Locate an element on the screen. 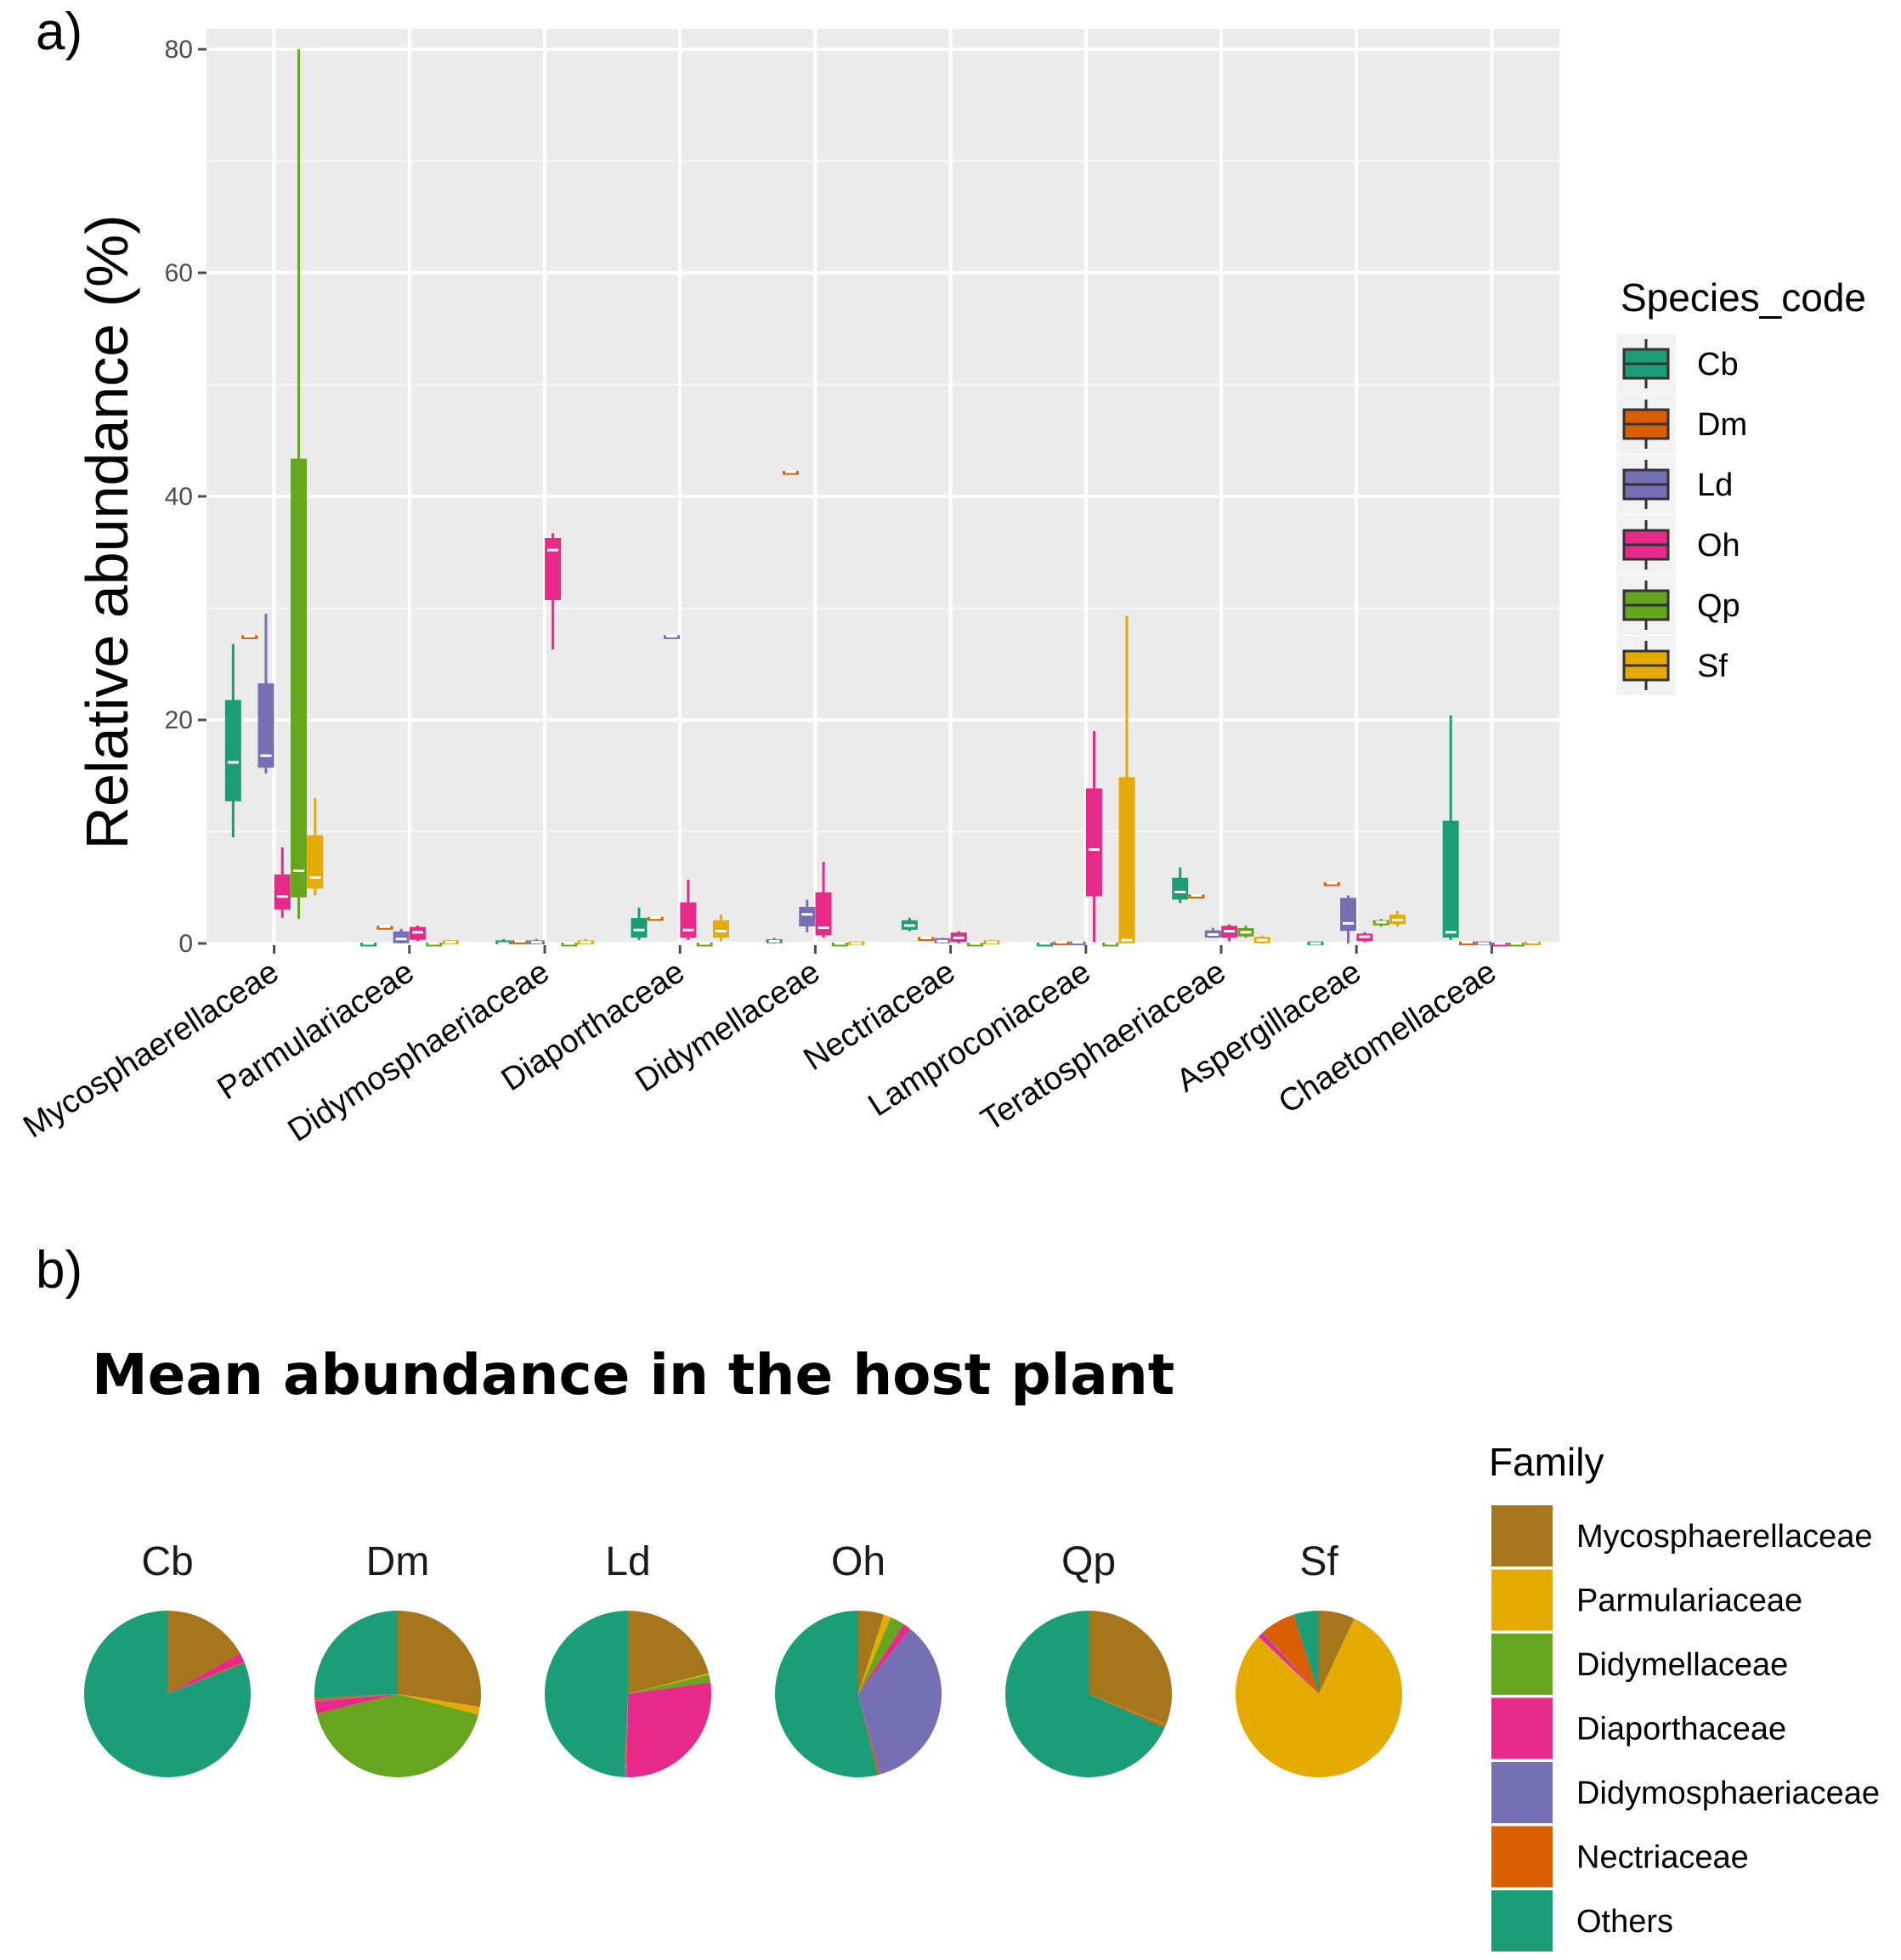  box-Qp-Teratosphaeriaceae is located at coordinates (1246, 931).